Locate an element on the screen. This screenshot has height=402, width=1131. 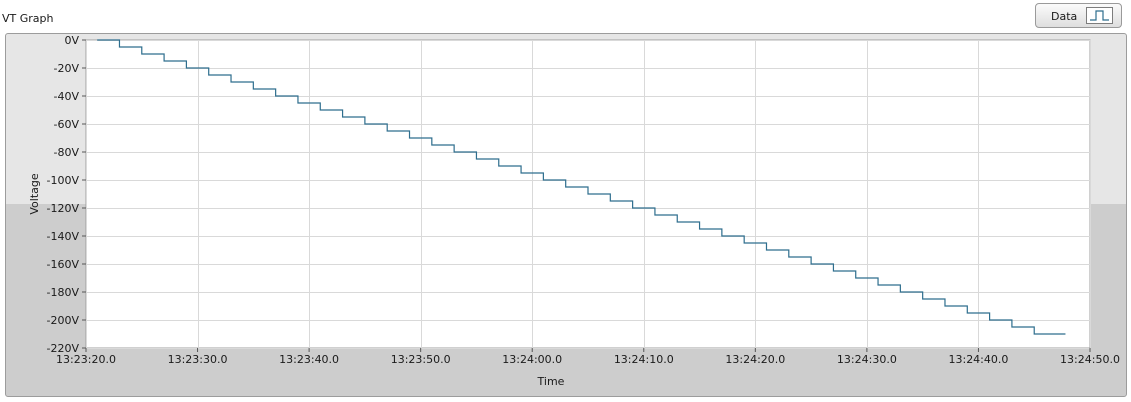
x-tick-label: 13:24:50.0 is located at coordinates (1090, 359).